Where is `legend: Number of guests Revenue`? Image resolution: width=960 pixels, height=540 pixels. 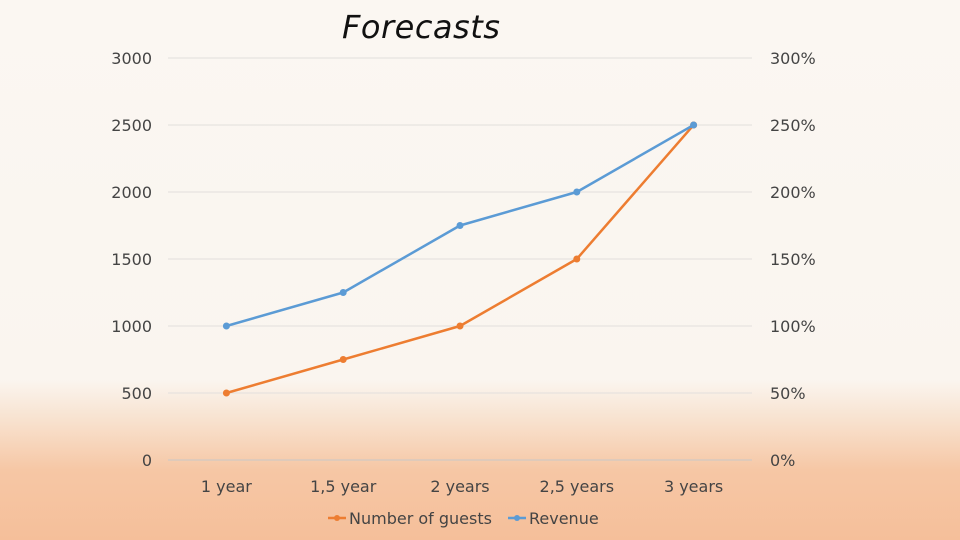
legend: Number of guests Revenue is located at coordinates (463, 518).